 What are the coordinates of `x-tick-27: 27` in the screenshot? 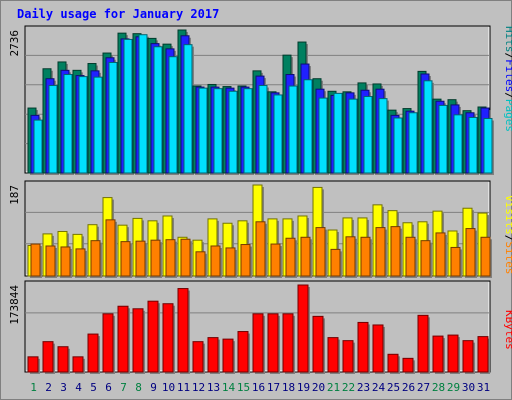 It's located at (423, 387).